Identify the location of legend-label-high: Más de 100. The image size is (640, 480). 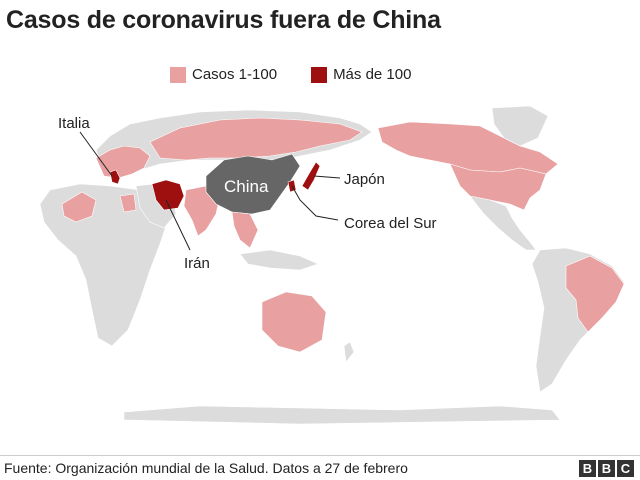
(372, 74).